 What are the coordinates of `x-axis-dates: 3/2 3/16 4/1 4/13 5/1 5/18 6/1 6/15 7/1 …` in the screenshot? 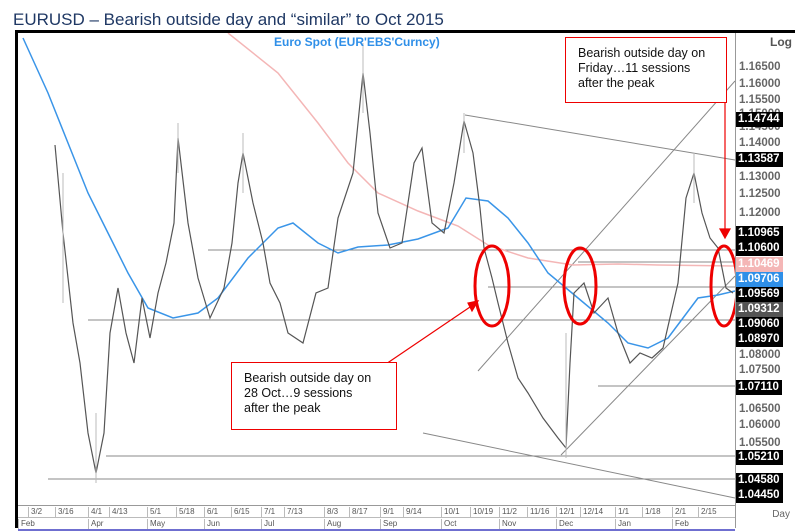 It's located at (376, 512).